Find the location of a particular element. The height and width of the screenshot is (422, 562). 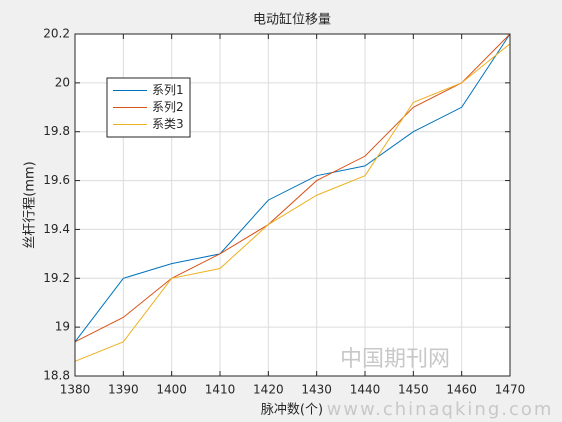

x-tick-label: 1390 is located at coordinates (123, 390).